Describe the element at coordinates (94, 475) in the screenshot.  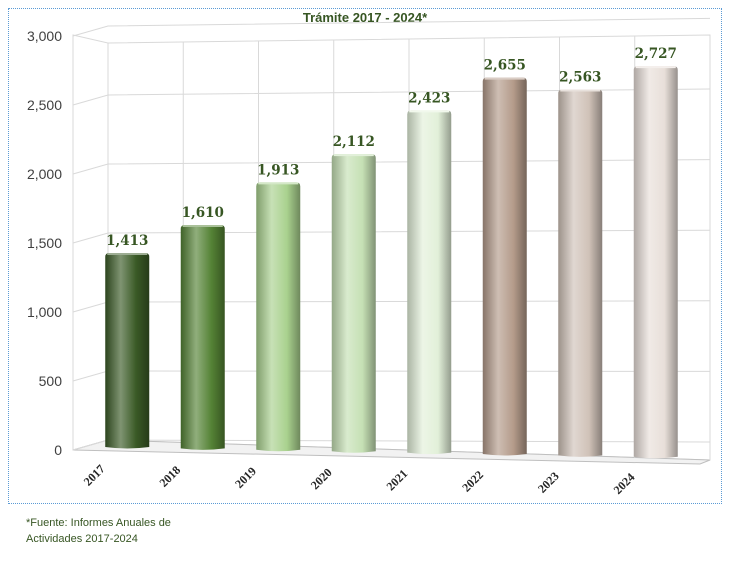
I see `x-tick-label: 2017` at that location.